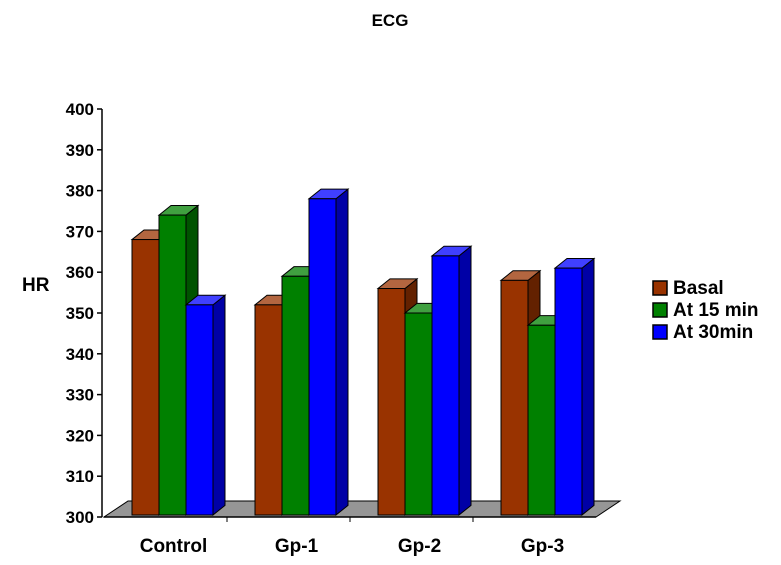 Image resolution: width=781 pixels, height=565 pixels. What do you see at coordinates (36, 285) in the screenshot?
I see `y-axis-label: HR` at bounding box center [36, 285].